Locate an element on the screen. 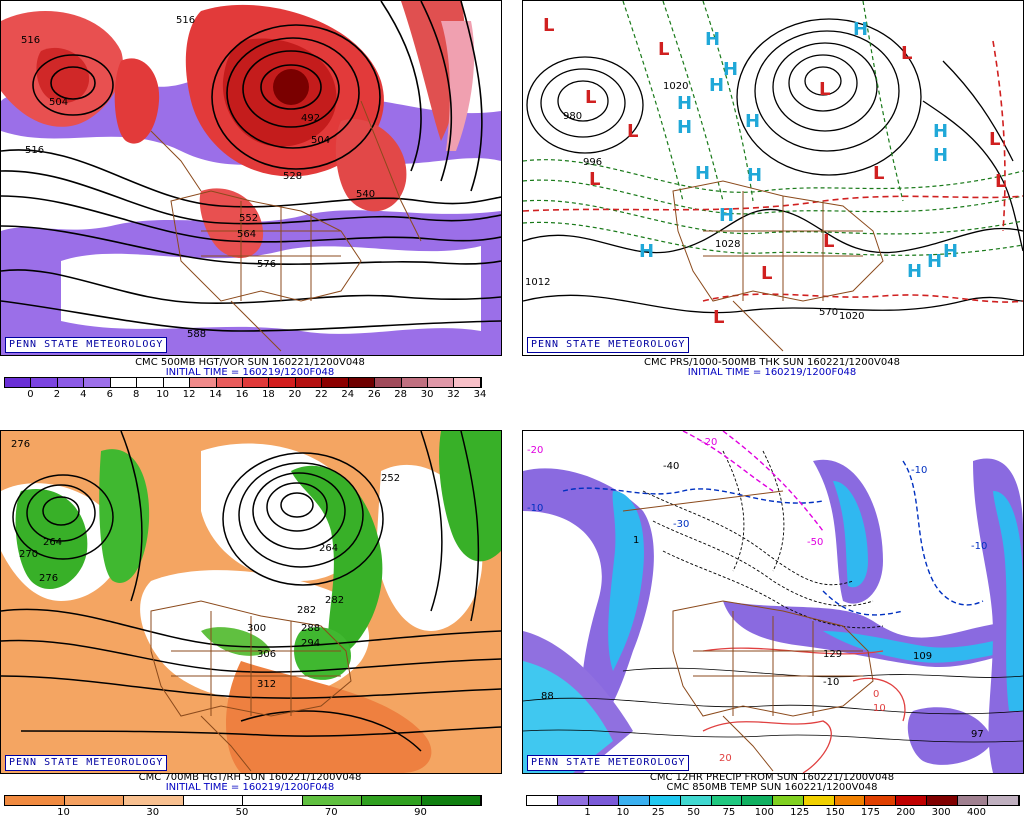 The height and width of the screenshot is (819, 1024). contour-label: 294 is located at coordinates (310, 643).